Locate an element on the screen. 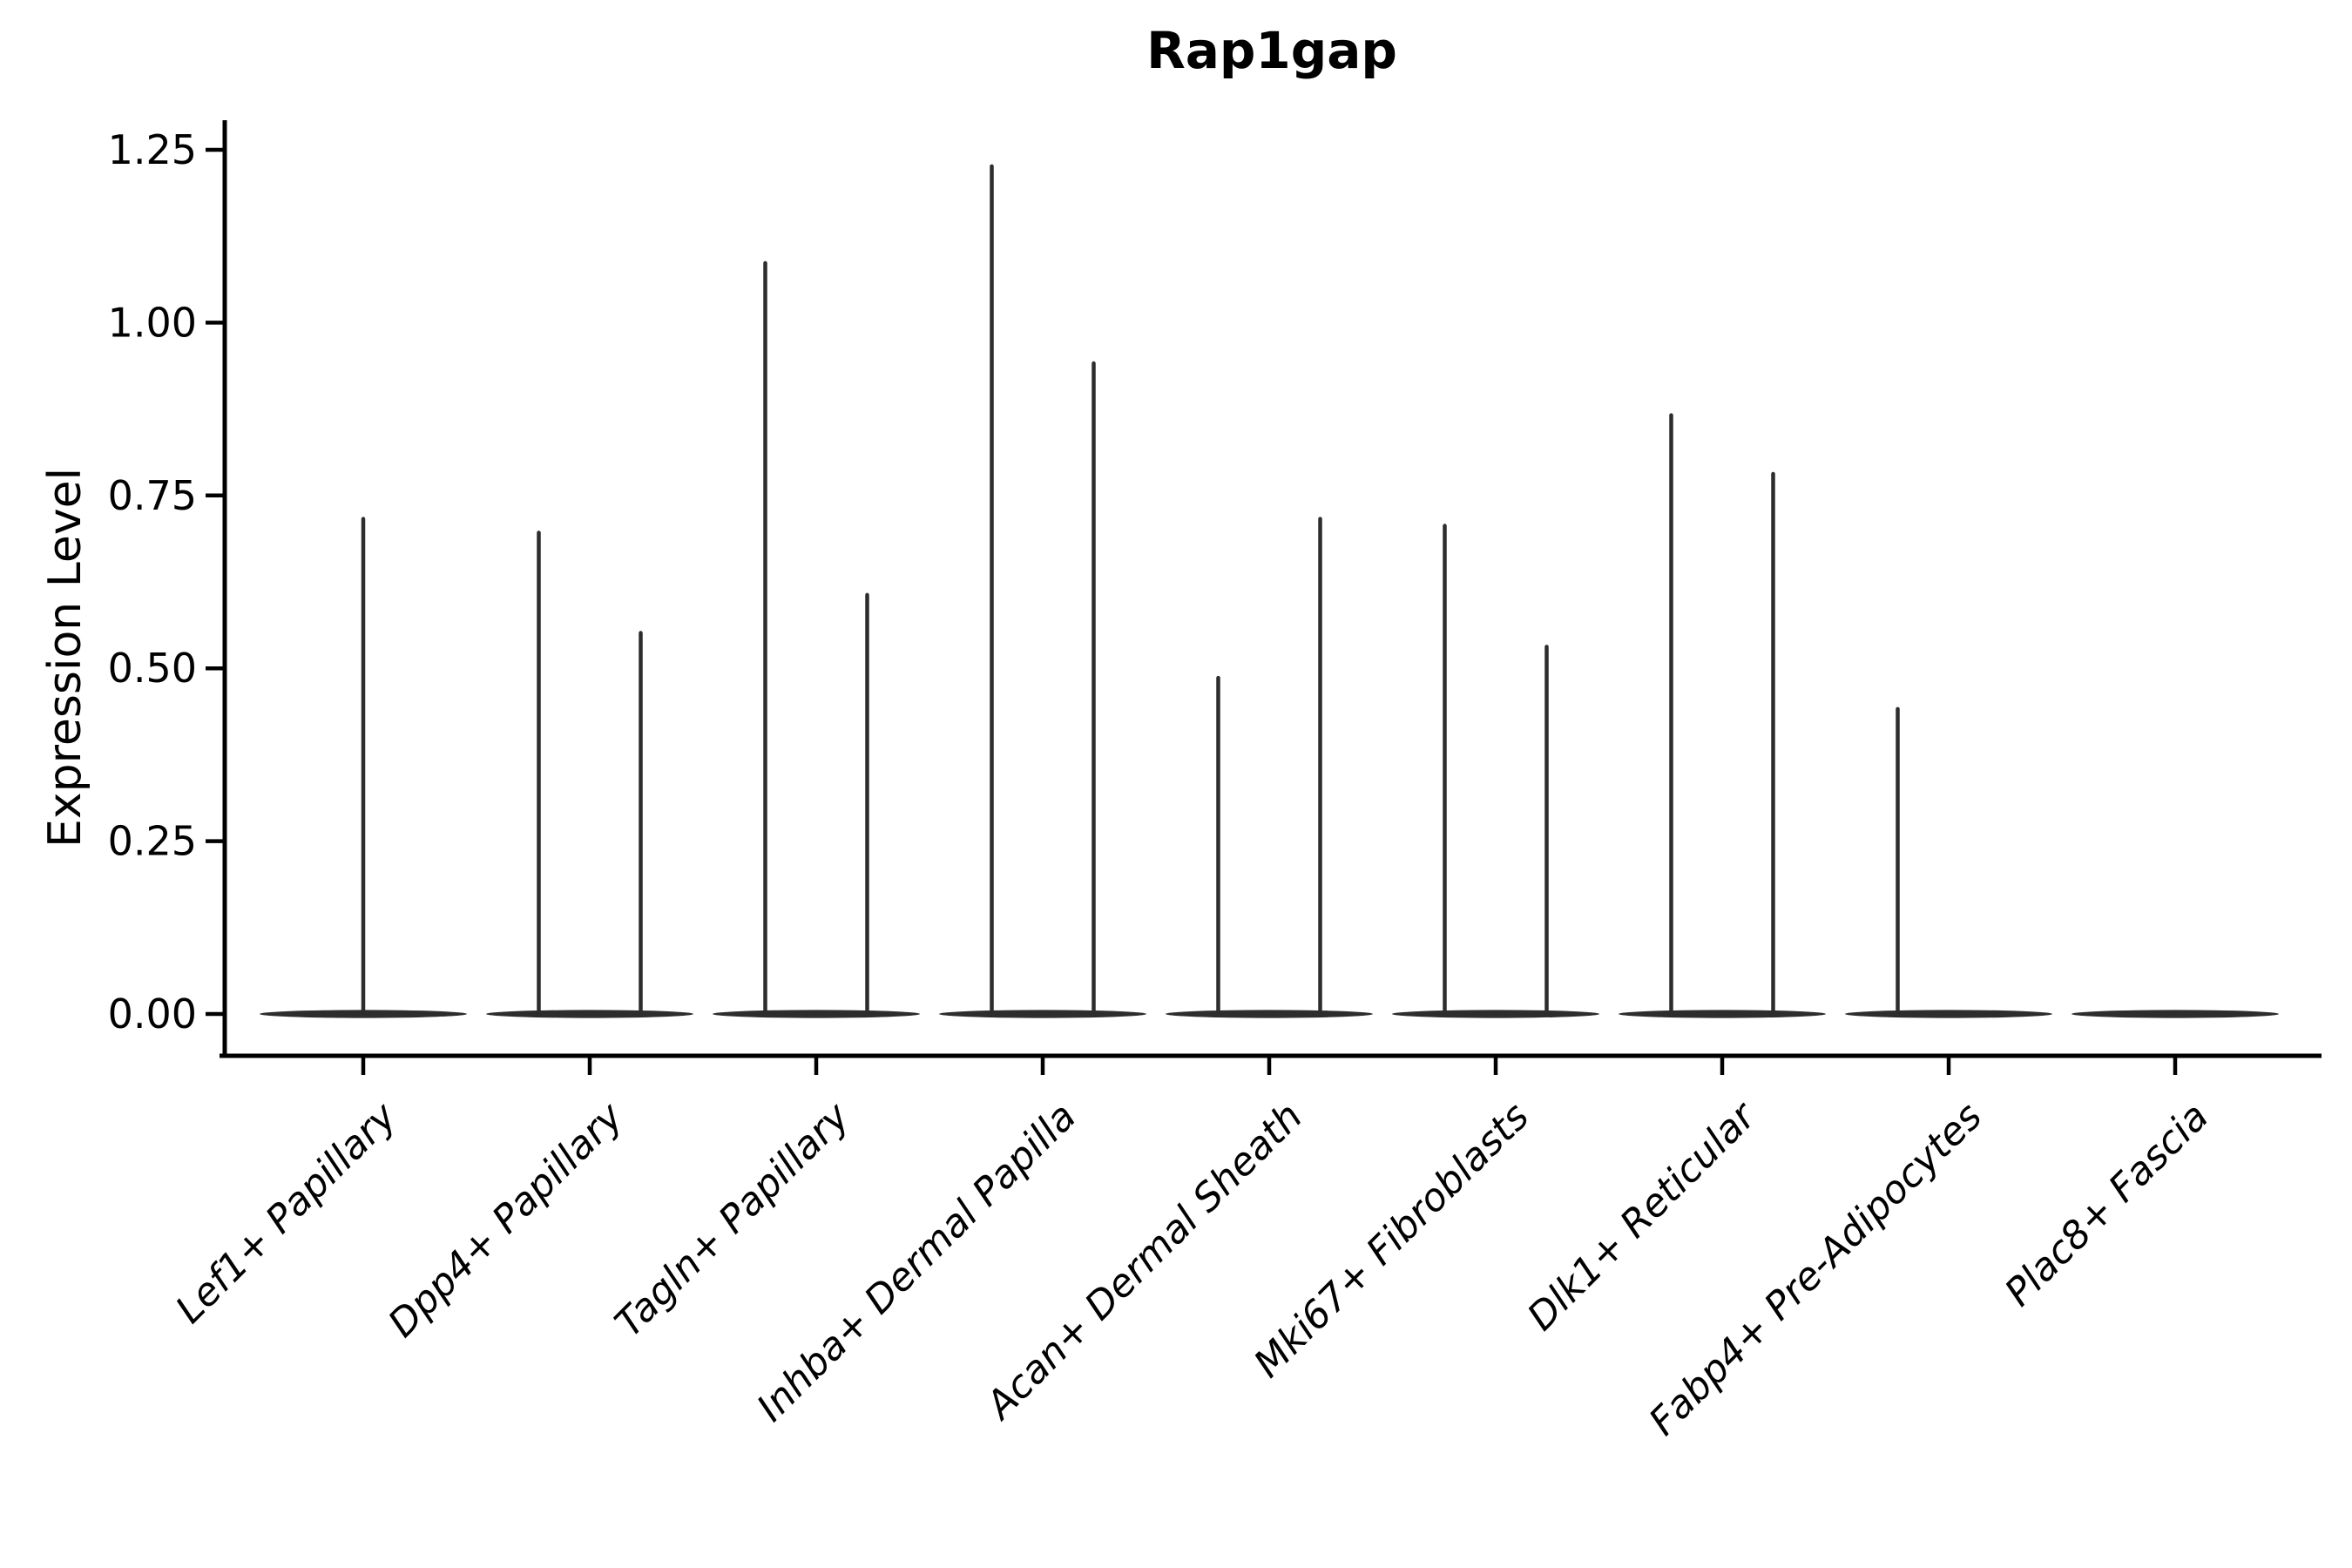 The height and width of the screenshot is (1568, 2352). x-tick-label: Dpp4+ Papillary is located at coordinates (506, 1219).